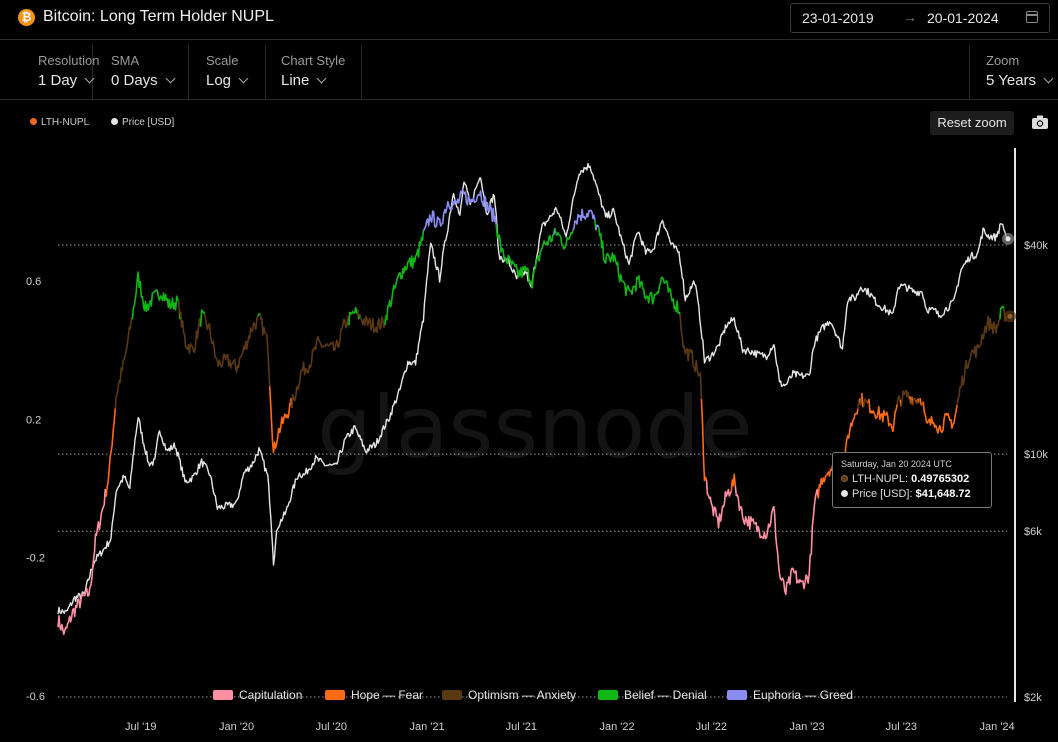 This screenshot has height=742, width=1058. I want to click on legend-item-capitulation: Capitulation, so click(257, 695).